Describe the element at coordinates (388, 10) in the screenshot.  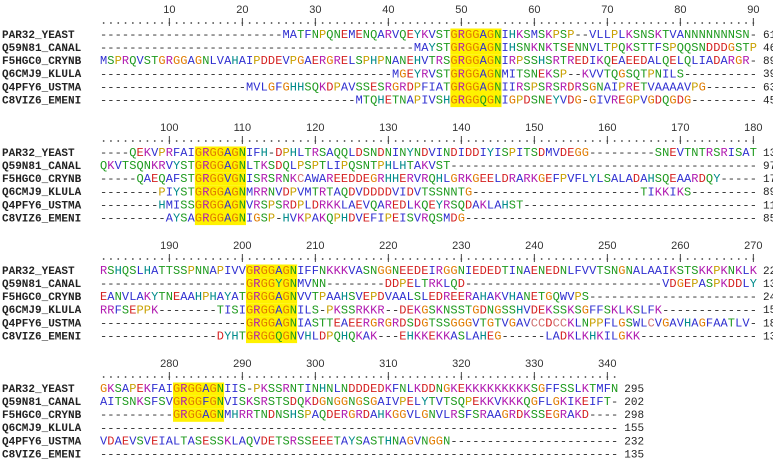
I see `ruler-label: 40` at that location.